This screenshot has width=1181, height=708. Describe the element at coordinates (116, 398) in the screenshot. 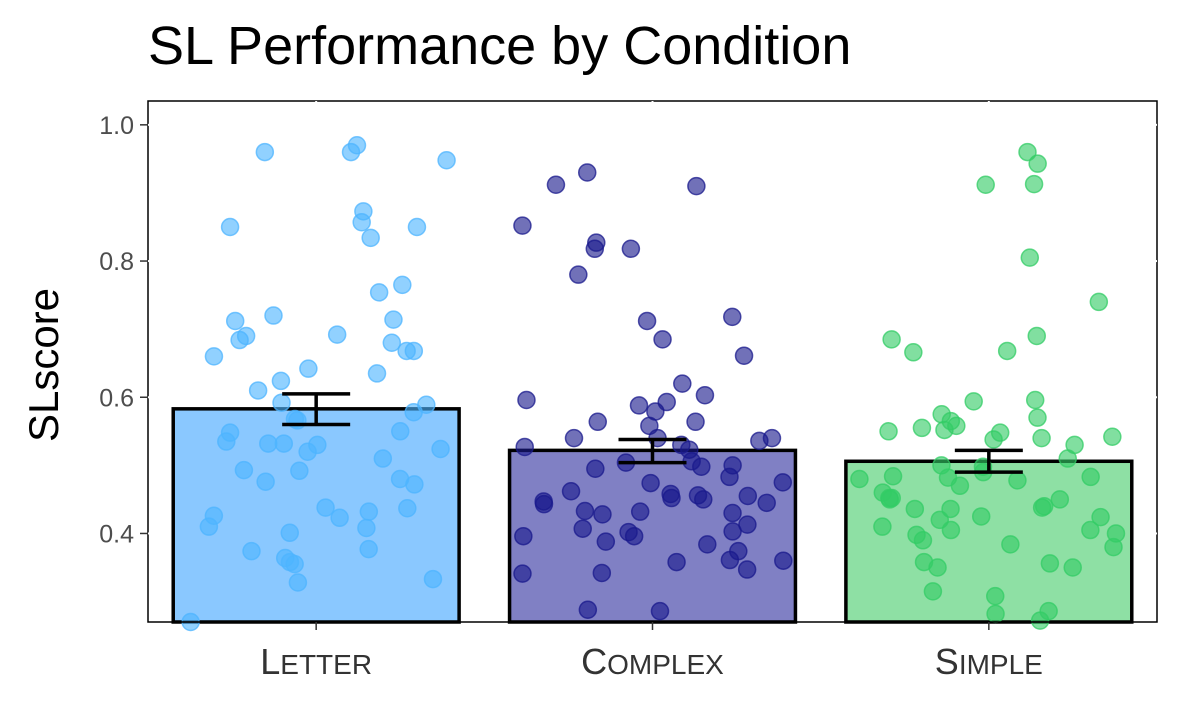

I see `y-tick-label: 0.6` at that location.